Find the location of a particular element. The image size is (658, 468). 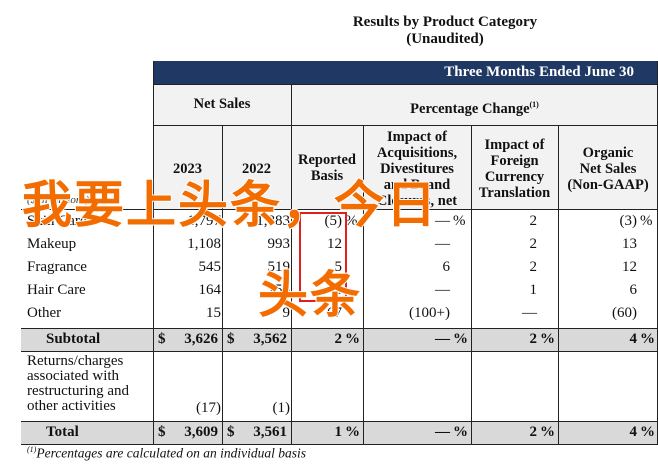

watermark-line2: 头条 is located at coordinates (309, 295).